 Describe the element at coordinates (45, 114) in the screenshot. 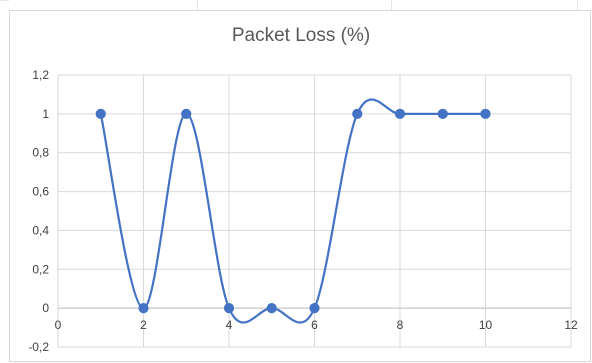

I see `y-tick-label: 1` at that location.